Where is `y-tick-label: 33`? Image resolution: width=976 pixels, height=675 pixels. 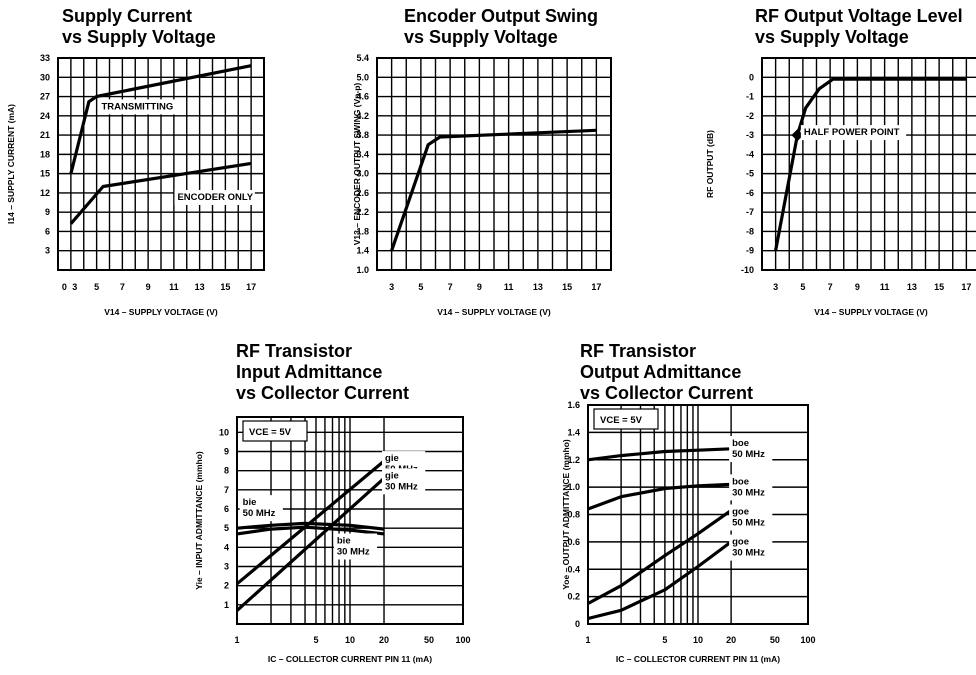 y-tick-label: 33 is located at coordinates (45, 58).